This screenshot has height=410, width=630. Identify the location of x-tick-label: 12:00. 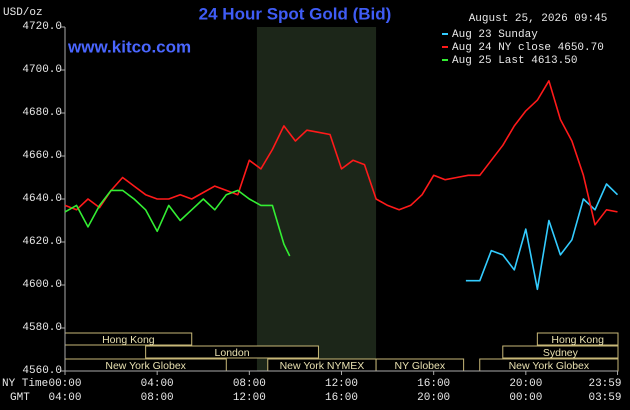
(341, 384).